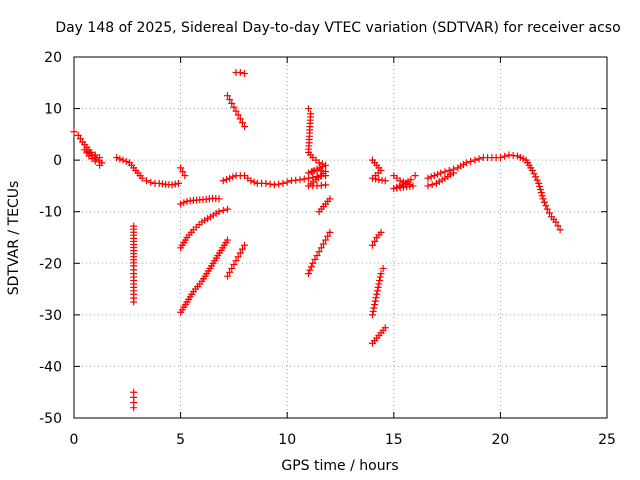 This screenshot has height=480, width=640. Describe the element at coordinates (50, 264) in the screenshot. I see `y-tick-label: -20` at that location.